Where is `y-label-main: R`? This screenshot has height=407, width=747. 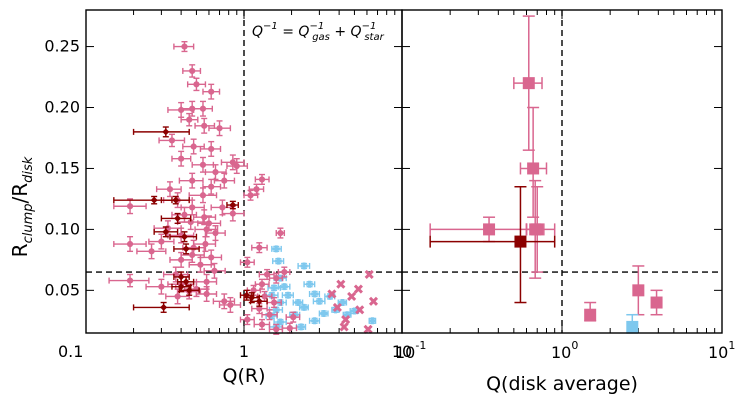
y-label-main: R is located at coordinates (20, 250).